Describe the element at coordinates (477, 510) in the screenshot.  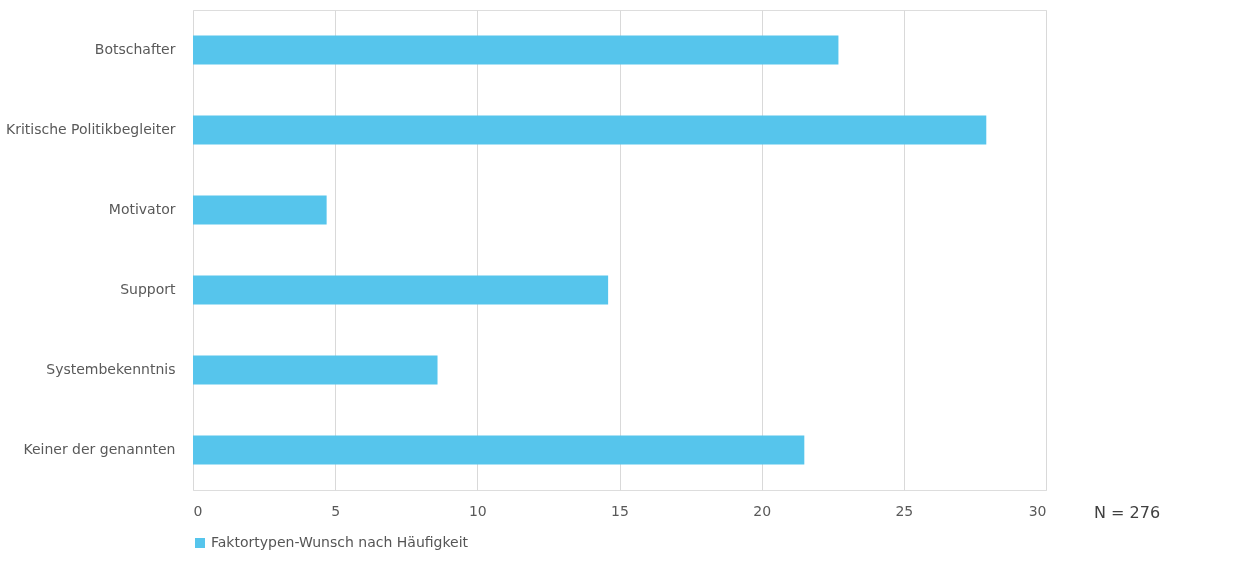
I see `x-tick-label: 10` at that location.